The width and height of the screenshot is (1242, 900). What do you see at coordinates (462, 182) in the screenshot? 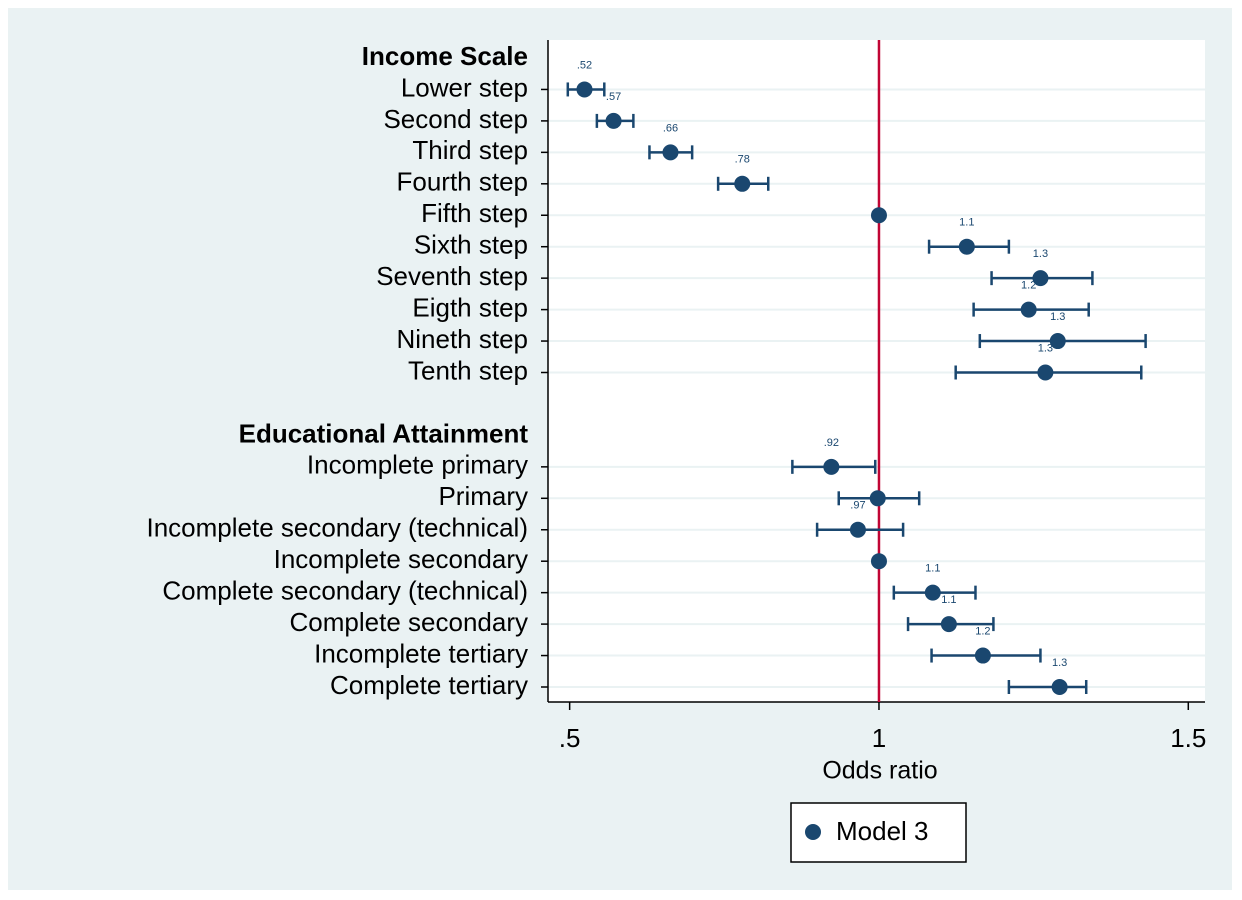
I see `y-tick-label: Fourth step` at bounding box center [462, 182].